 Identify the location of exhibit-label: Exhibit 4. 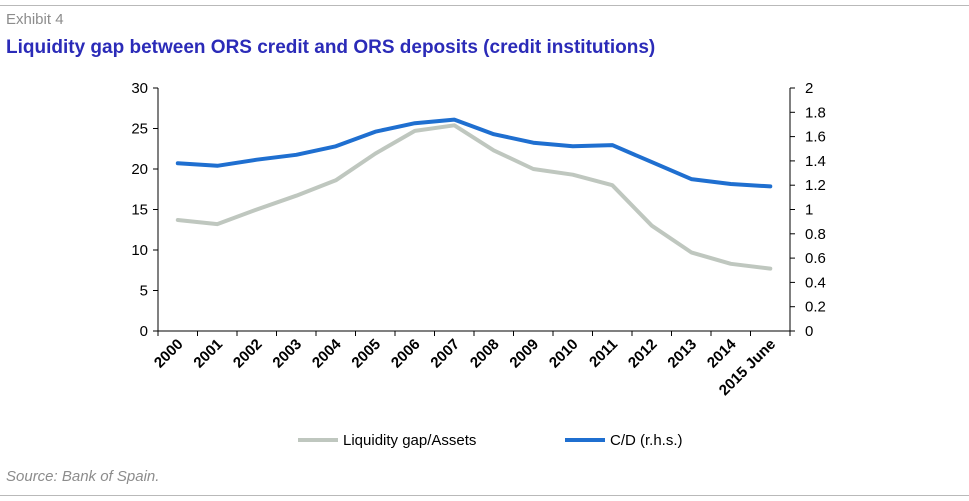
(35, 19).